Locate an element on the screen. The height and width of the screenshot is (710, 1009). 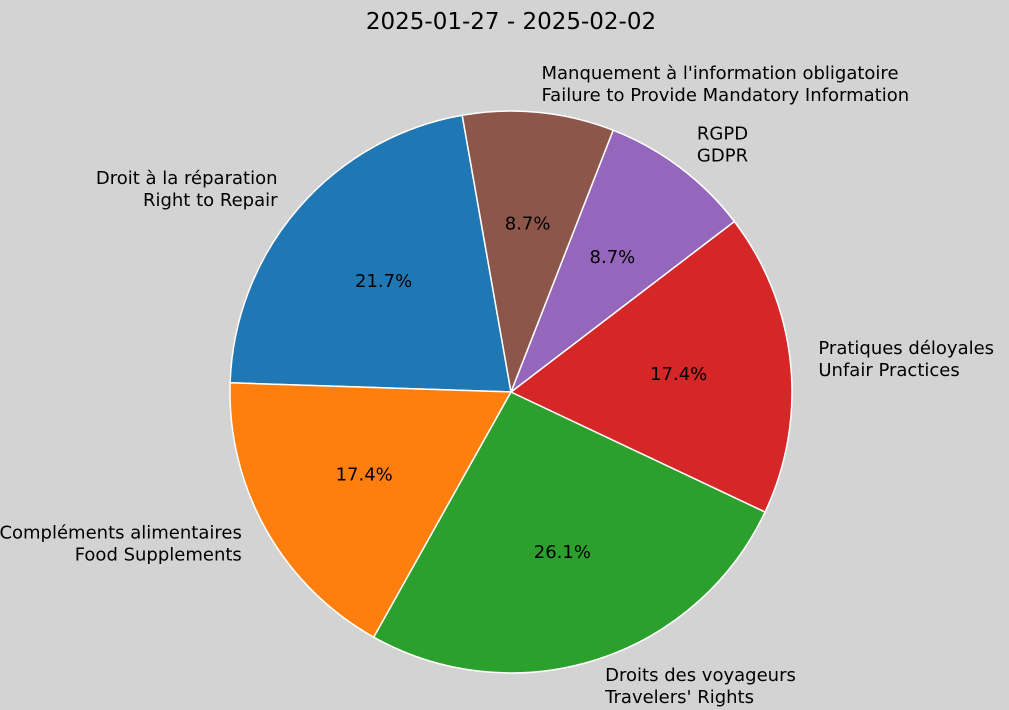
category-label-fr: Droit à la réparation is located at coordinates (187, 178).